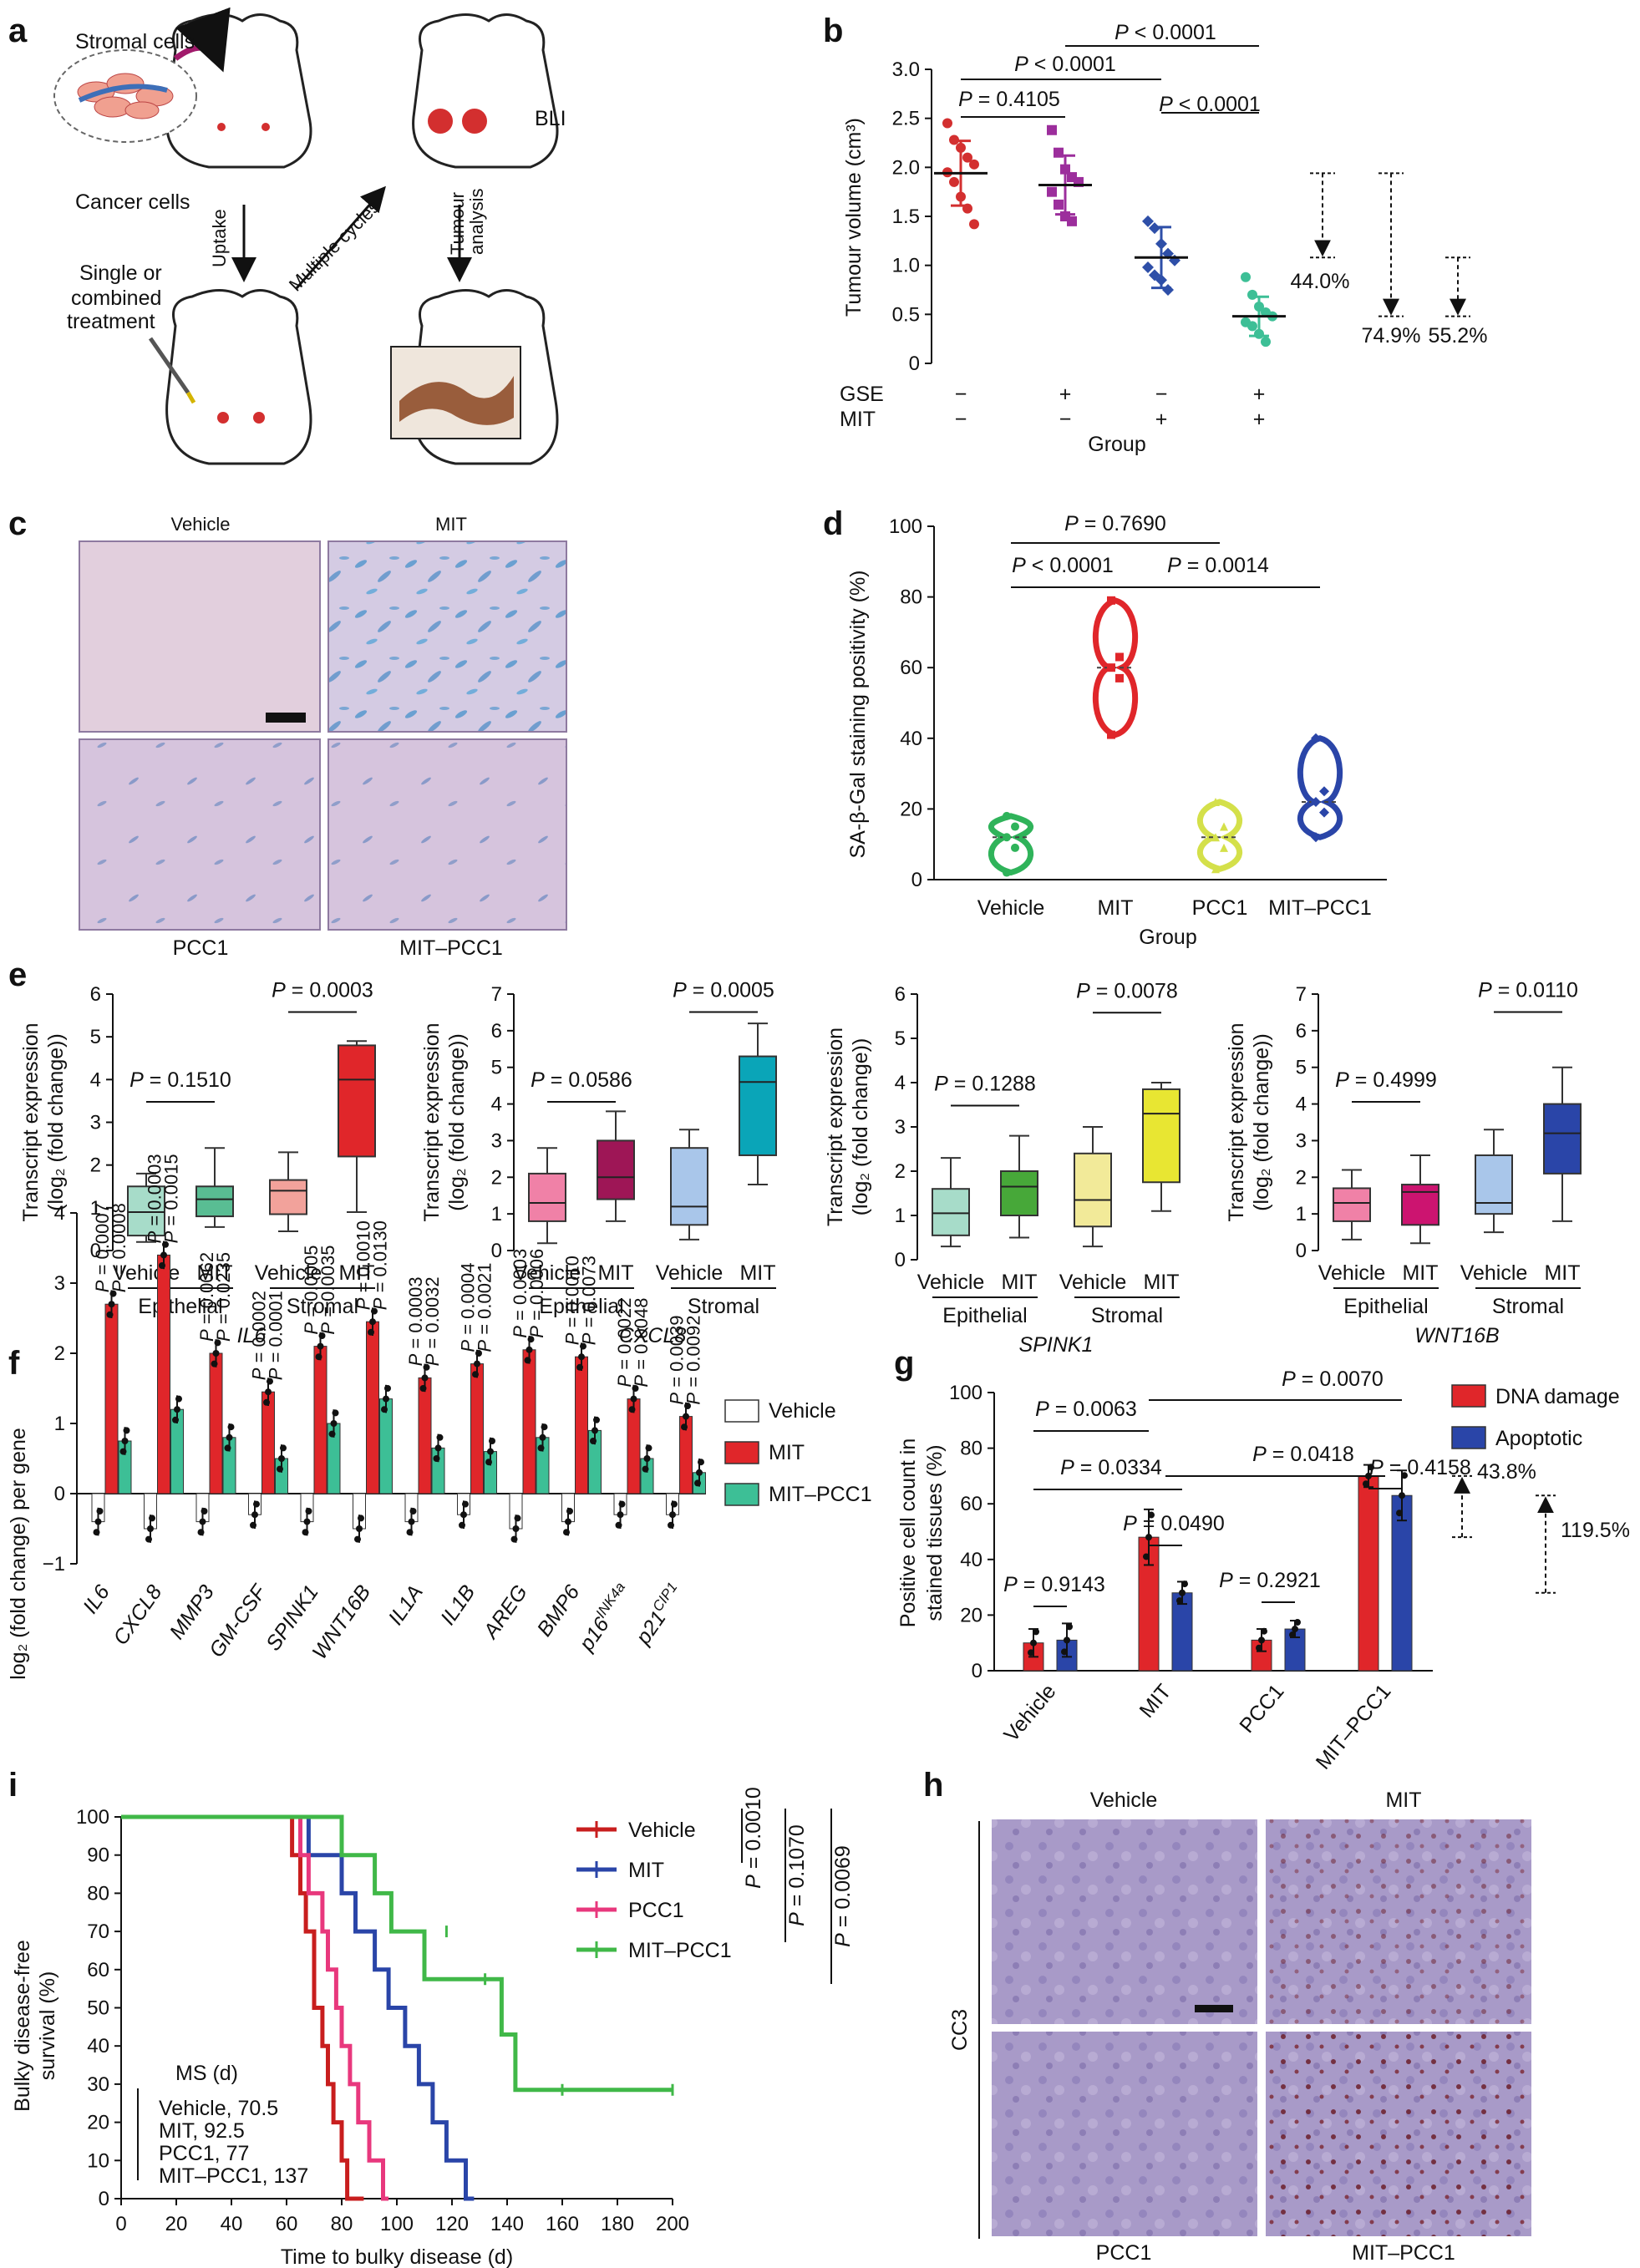  What do you see at coordinates (901, 1083) in the screenshot?
I see `y-tick-label: 4` at bounding box center [901, 1083].